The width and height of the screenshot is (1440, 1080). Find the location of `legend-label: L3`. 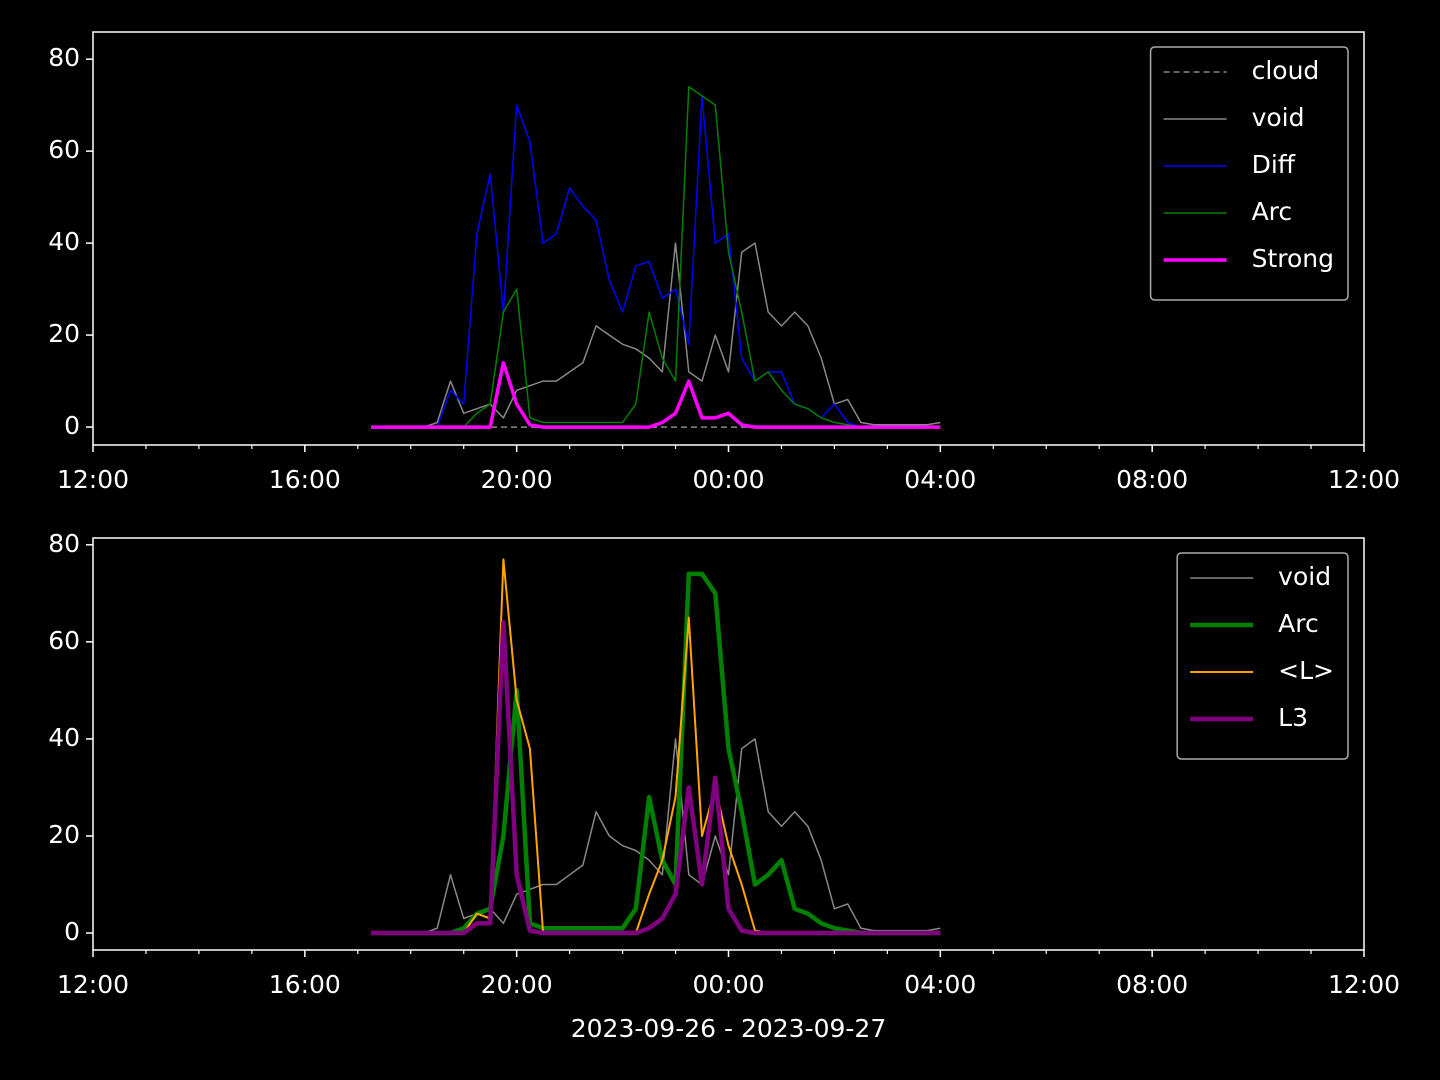

legend-label: L3 is located at coordinates (1293, 717).